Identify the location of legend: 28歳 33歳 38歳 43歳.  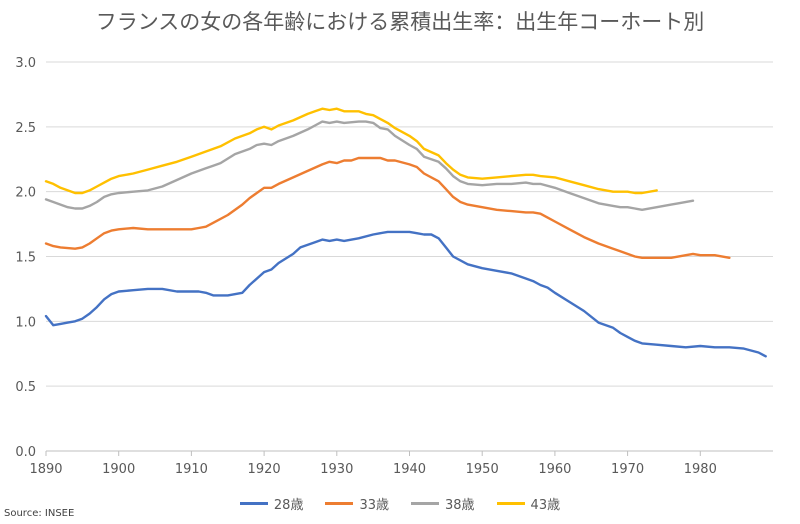
(400, 503).